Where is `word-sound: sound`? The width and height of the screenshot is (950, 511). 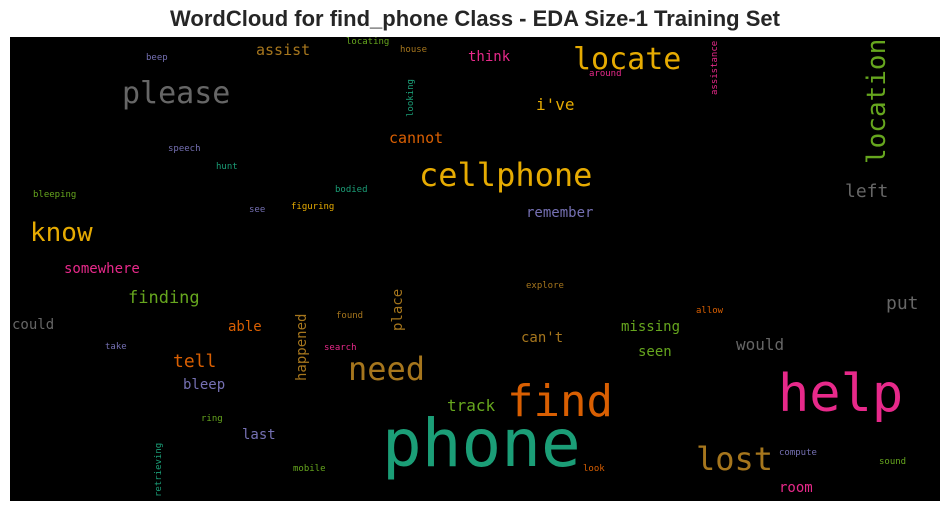
word-sound: sound is located at coordinates (893, 462).